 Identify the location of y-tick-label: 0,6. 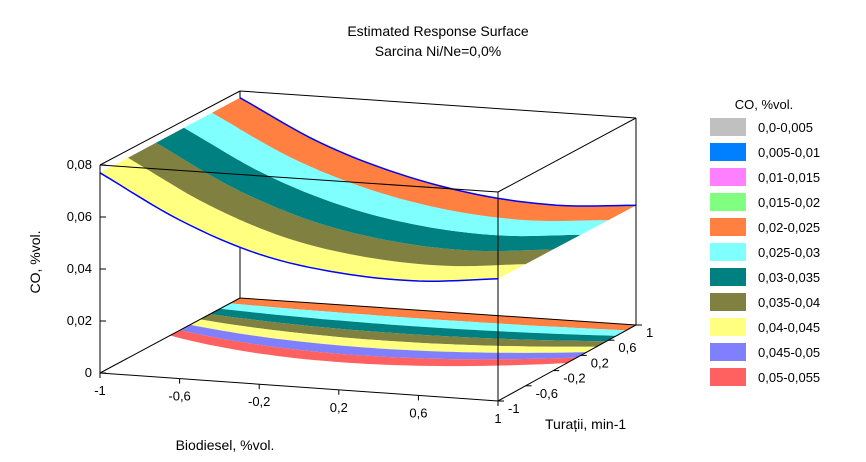
(627, 347).